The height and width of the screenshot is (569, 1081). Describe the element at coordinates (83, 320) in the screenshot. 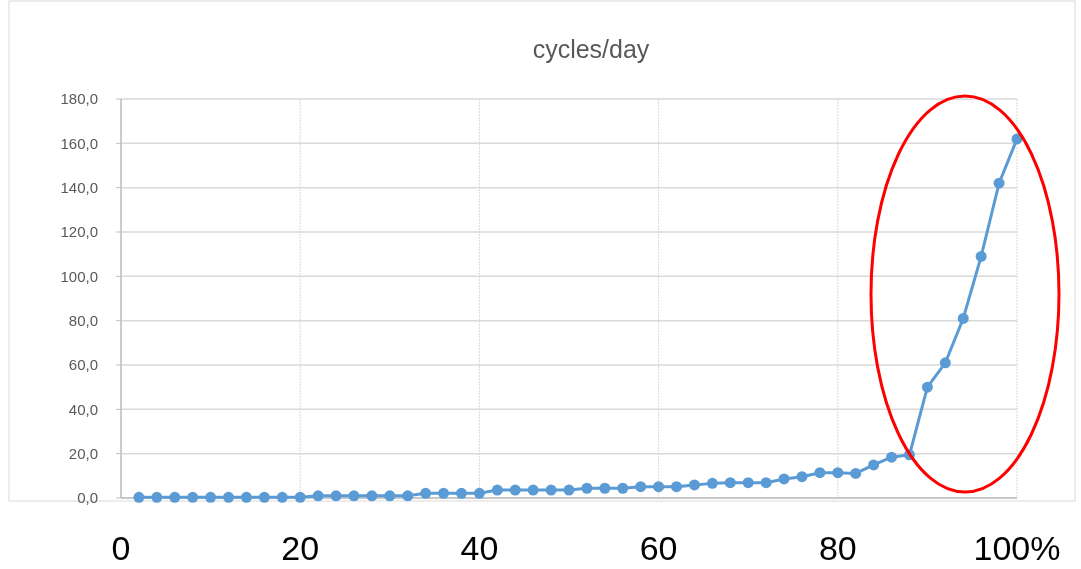

I see `y-tick-label: 80,0` at that location.